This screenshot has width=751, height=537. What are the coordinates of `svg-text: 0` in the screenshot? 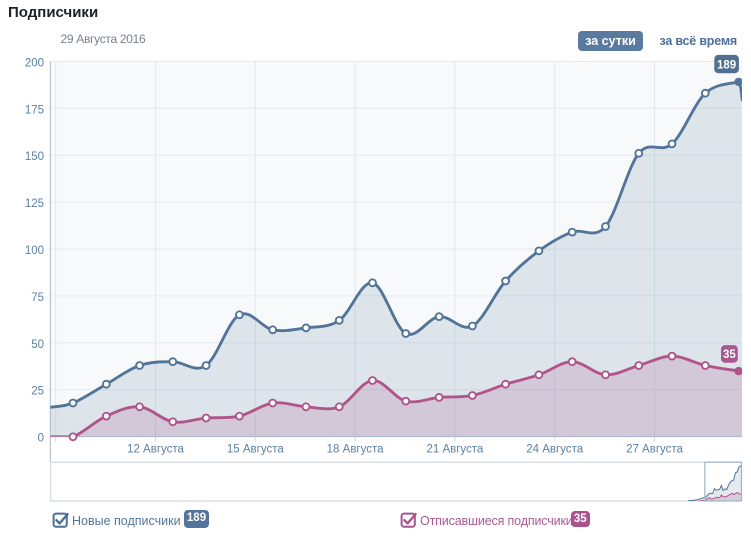 It's located at (41, 439).